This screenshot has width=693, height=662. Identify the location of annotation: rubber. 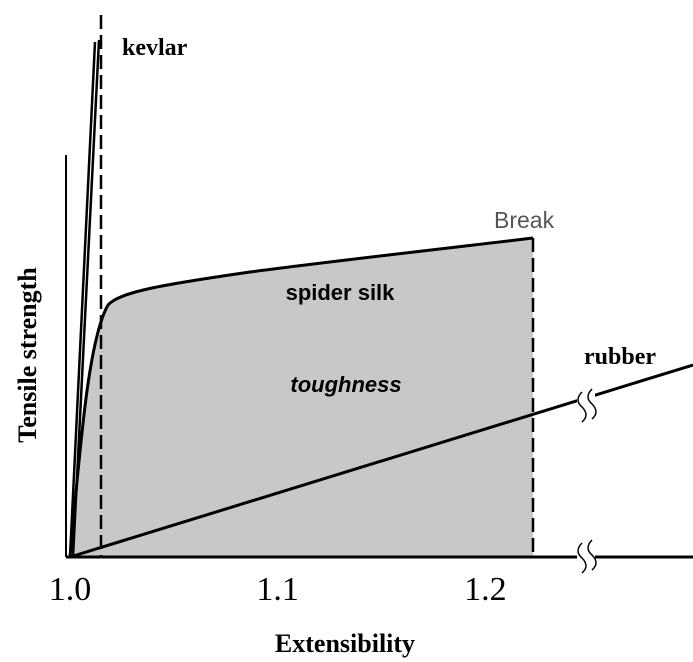
(620, 357).